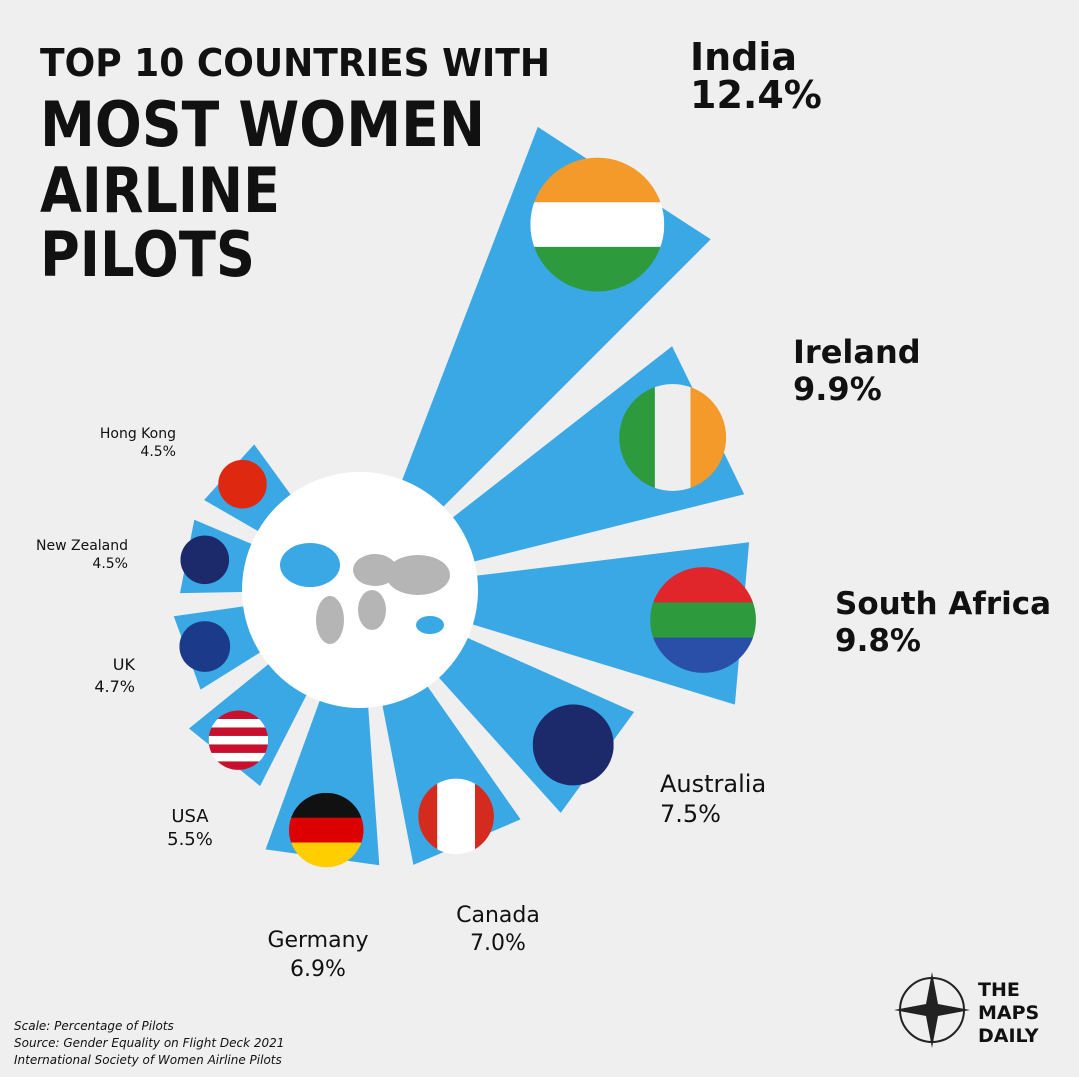 Image resolution: width=1079 pixels, height=1077 pixels. Describe the element at coordinates (743, 57) in the screenshot. I see `category-label: India` at that location.